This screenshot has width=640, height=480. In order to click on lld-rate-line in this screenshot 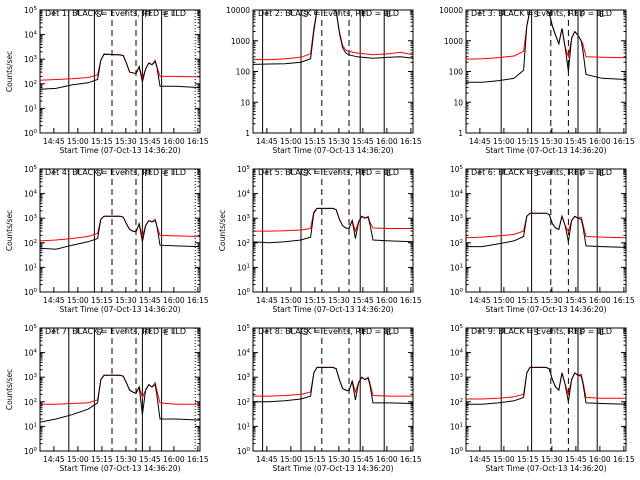, I will do `click(120, 67)`.